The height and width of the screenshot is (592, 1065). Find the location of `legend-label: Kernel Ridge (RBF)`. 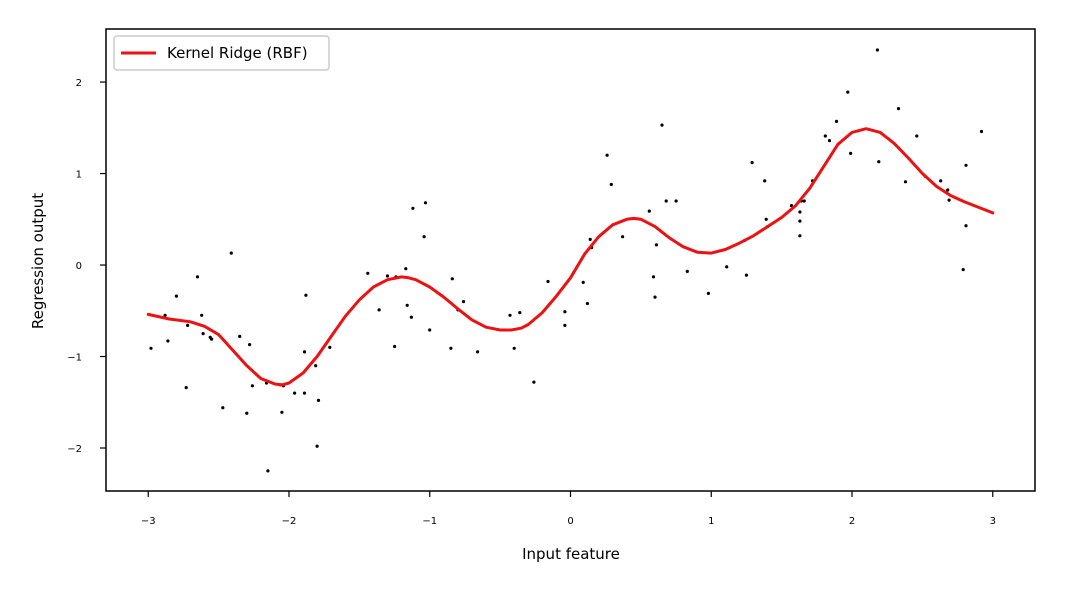

legend-label: Kernel Ridge (RBF) is located at coordinates (237, 53).